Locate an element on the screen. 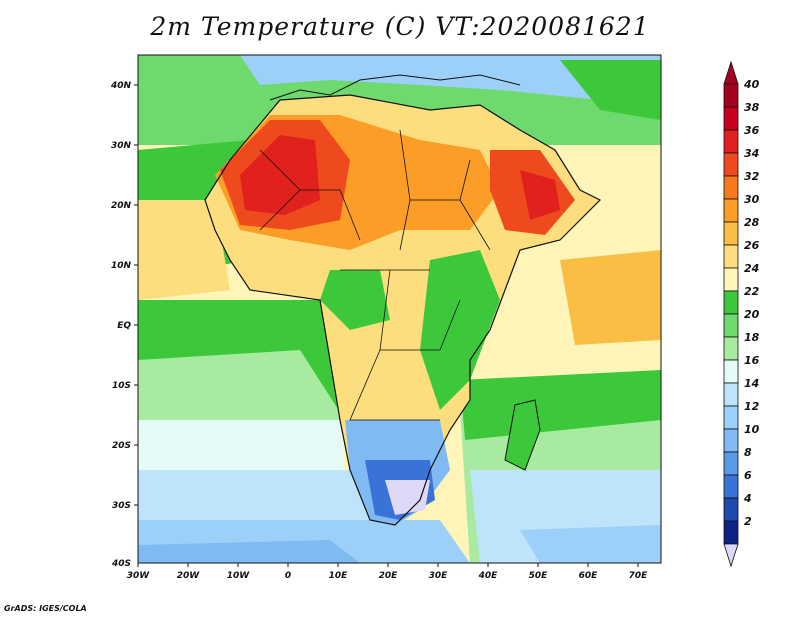 The image size is (800, 618). lon-label: 30W is located at coordinates (139, 576).